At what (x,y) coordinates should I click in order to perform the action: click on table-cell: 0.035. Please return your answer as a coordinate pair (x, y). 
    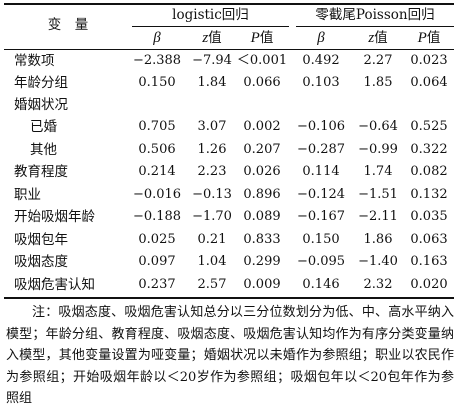
    Looking at the image, I should click on (429, 216).